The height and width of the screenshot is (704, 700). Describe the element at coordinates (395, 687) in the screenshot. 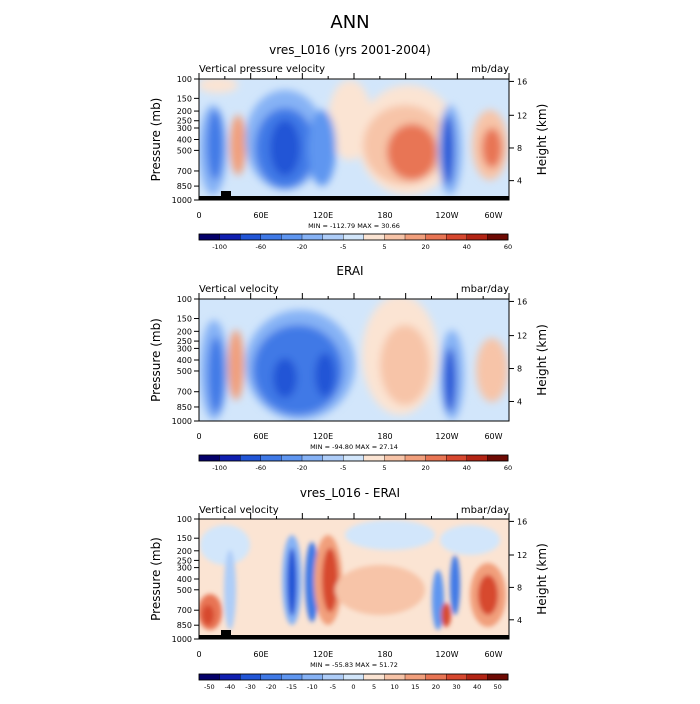

I see `colorbar-label: 10` at that location.